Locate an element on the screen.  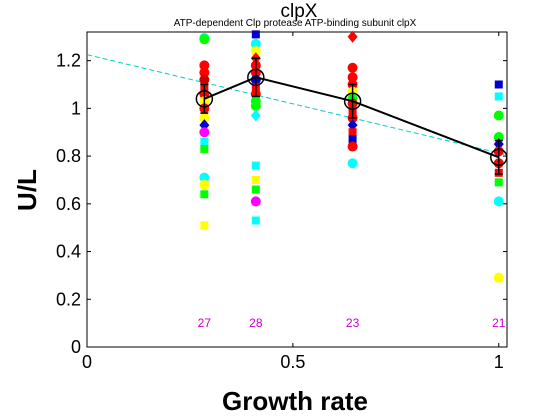
sample-count-label: 27 is located at coordinates (205, 323).